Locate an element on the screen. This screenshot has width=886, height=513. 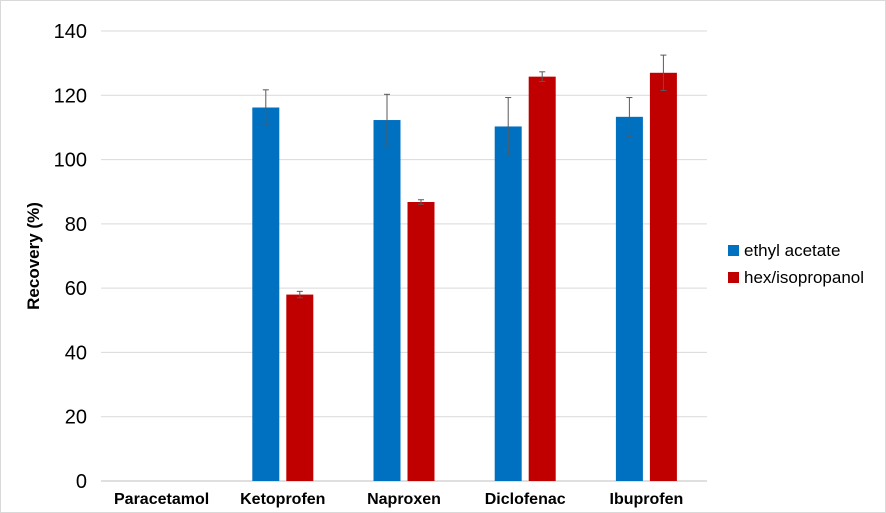
legend-label: hex/isopropanol is located at coordinates (804, 277).